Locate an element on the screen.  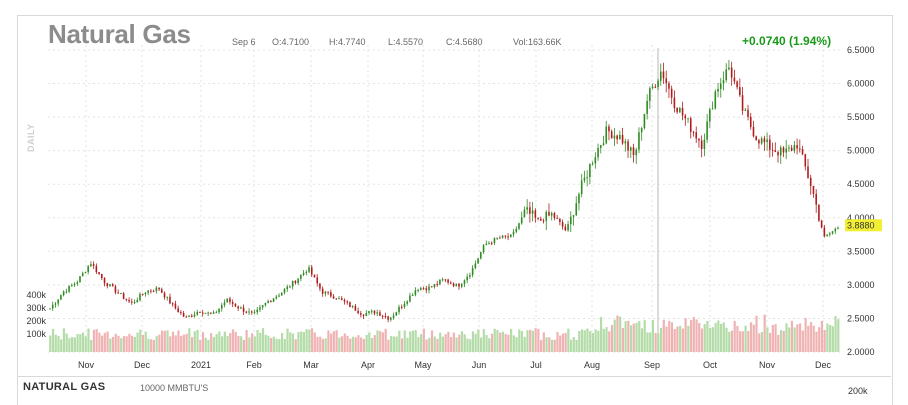
x-tick-label: Feb is located at coordinates (254, 365).